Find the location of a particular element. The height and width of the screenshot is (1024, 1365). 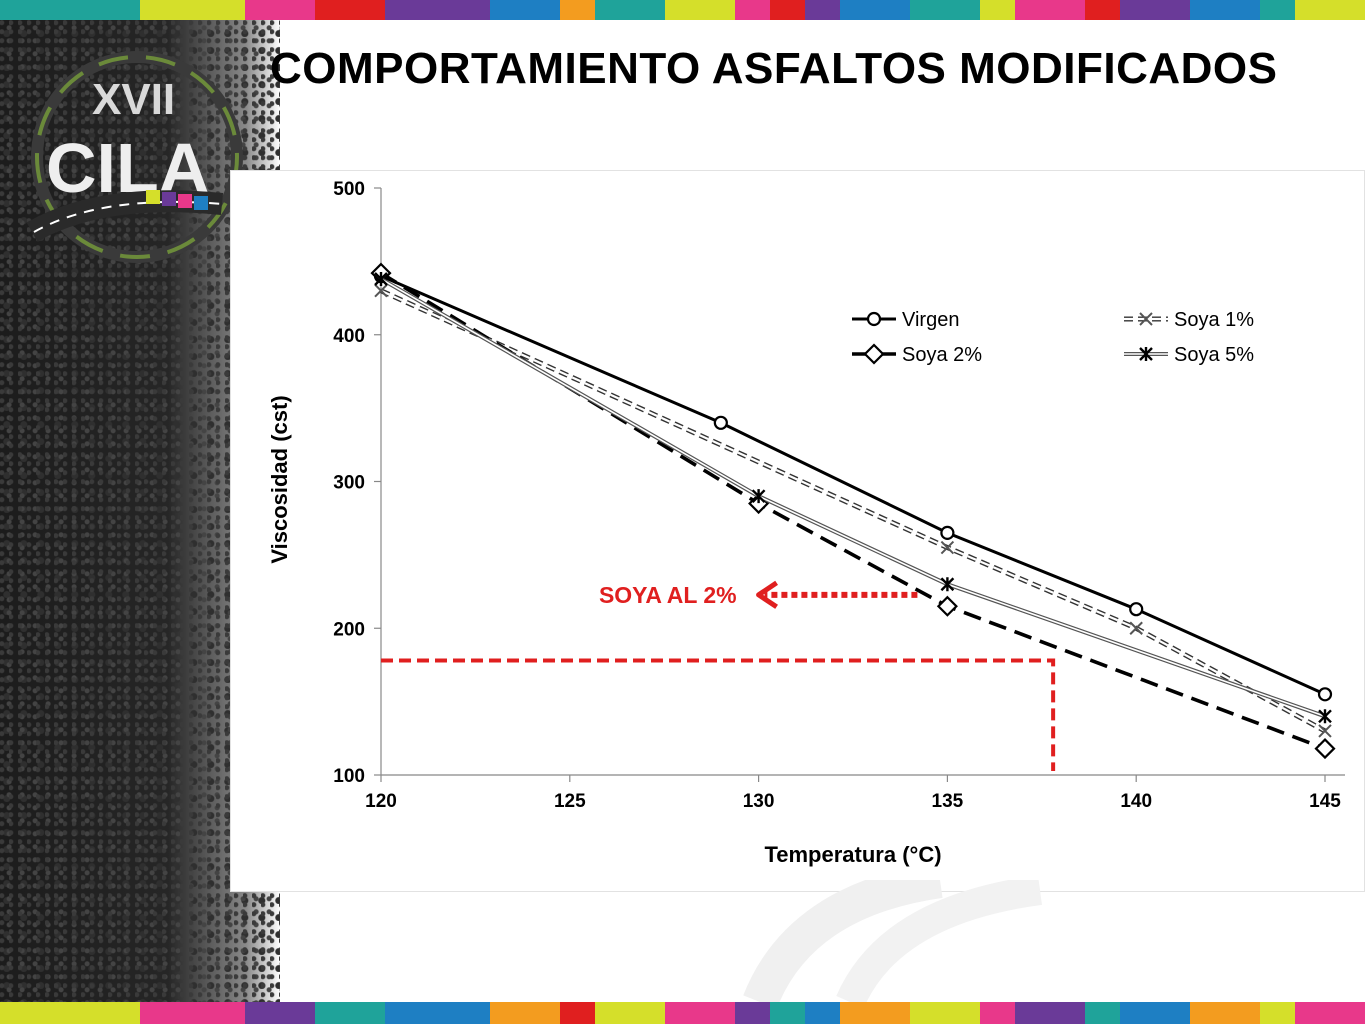

legend-item-soya-1-label: Soya 1% is located at coordinates (1214, 320).